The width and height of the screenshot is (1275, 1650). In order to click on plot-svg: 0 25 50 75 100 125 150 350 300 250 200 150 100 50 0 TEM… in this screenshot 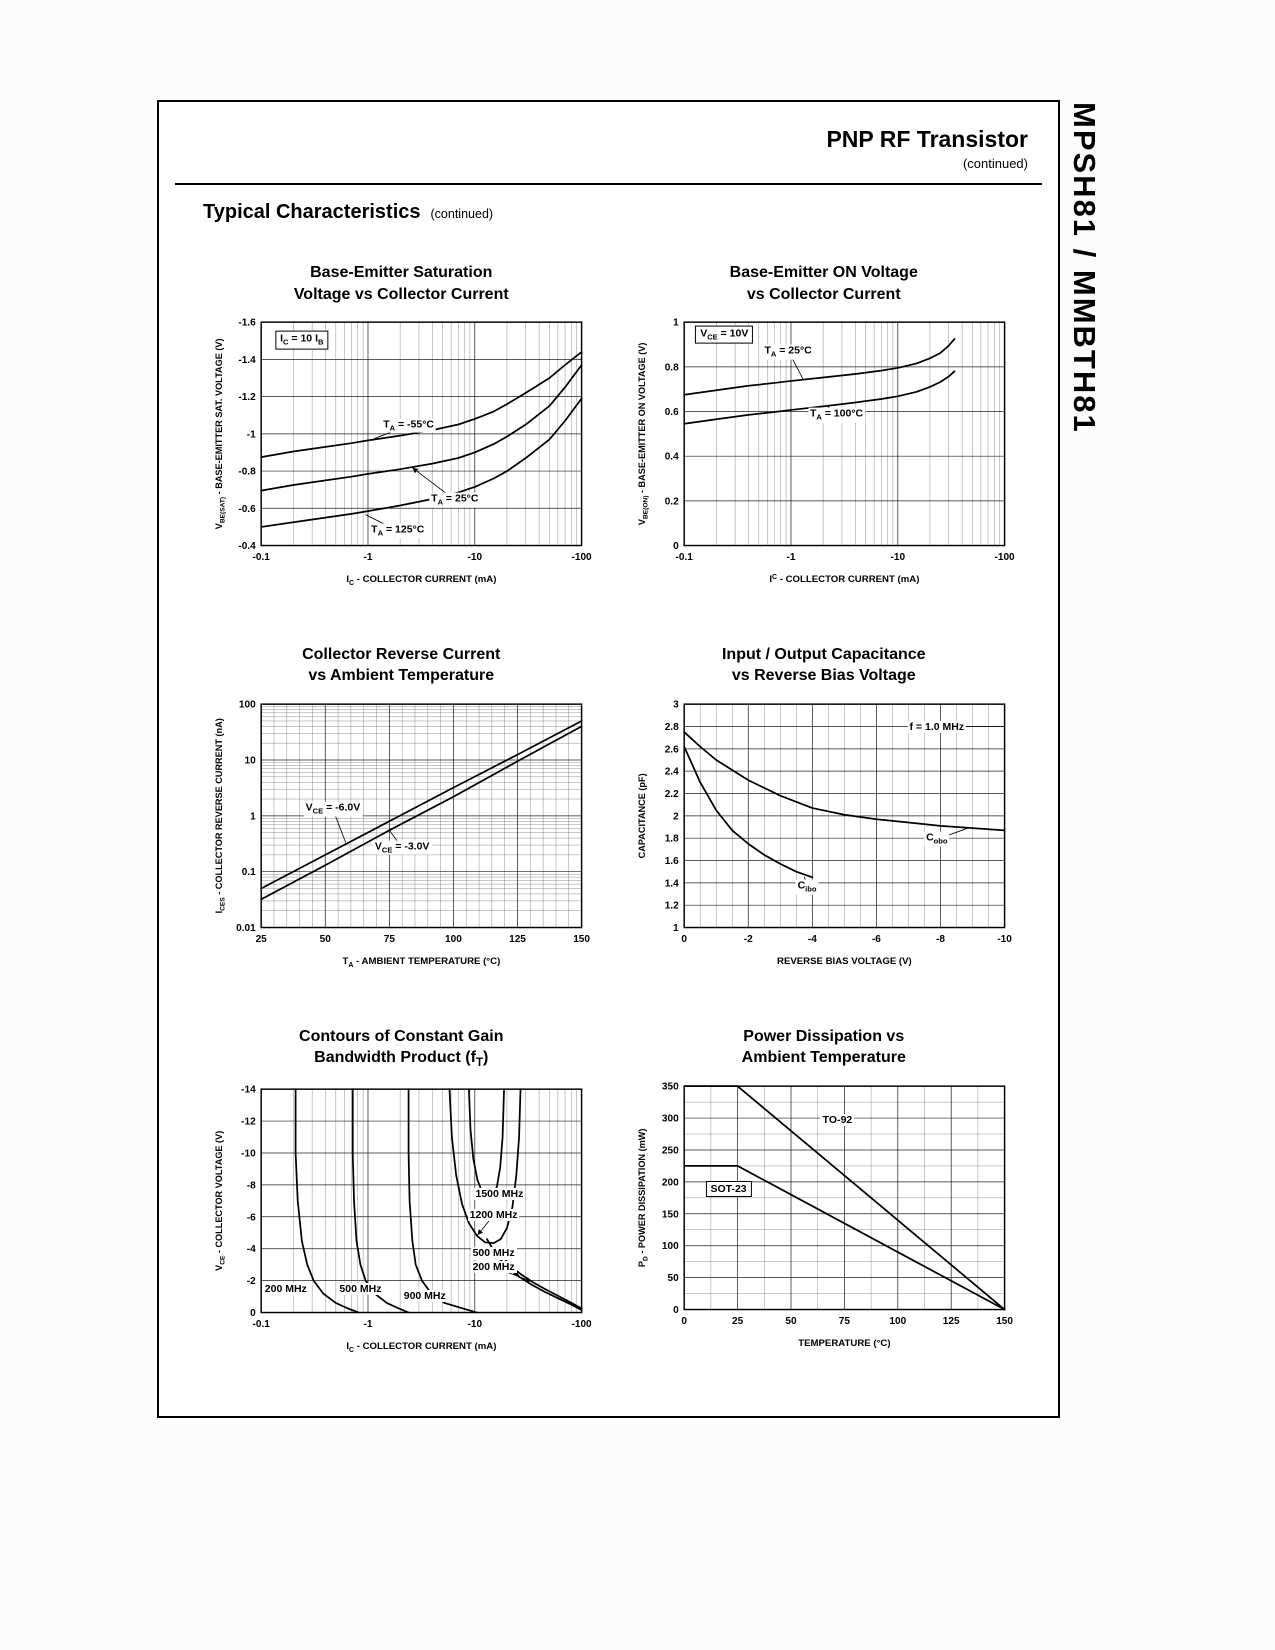, I will do `click(824, 1215)`.